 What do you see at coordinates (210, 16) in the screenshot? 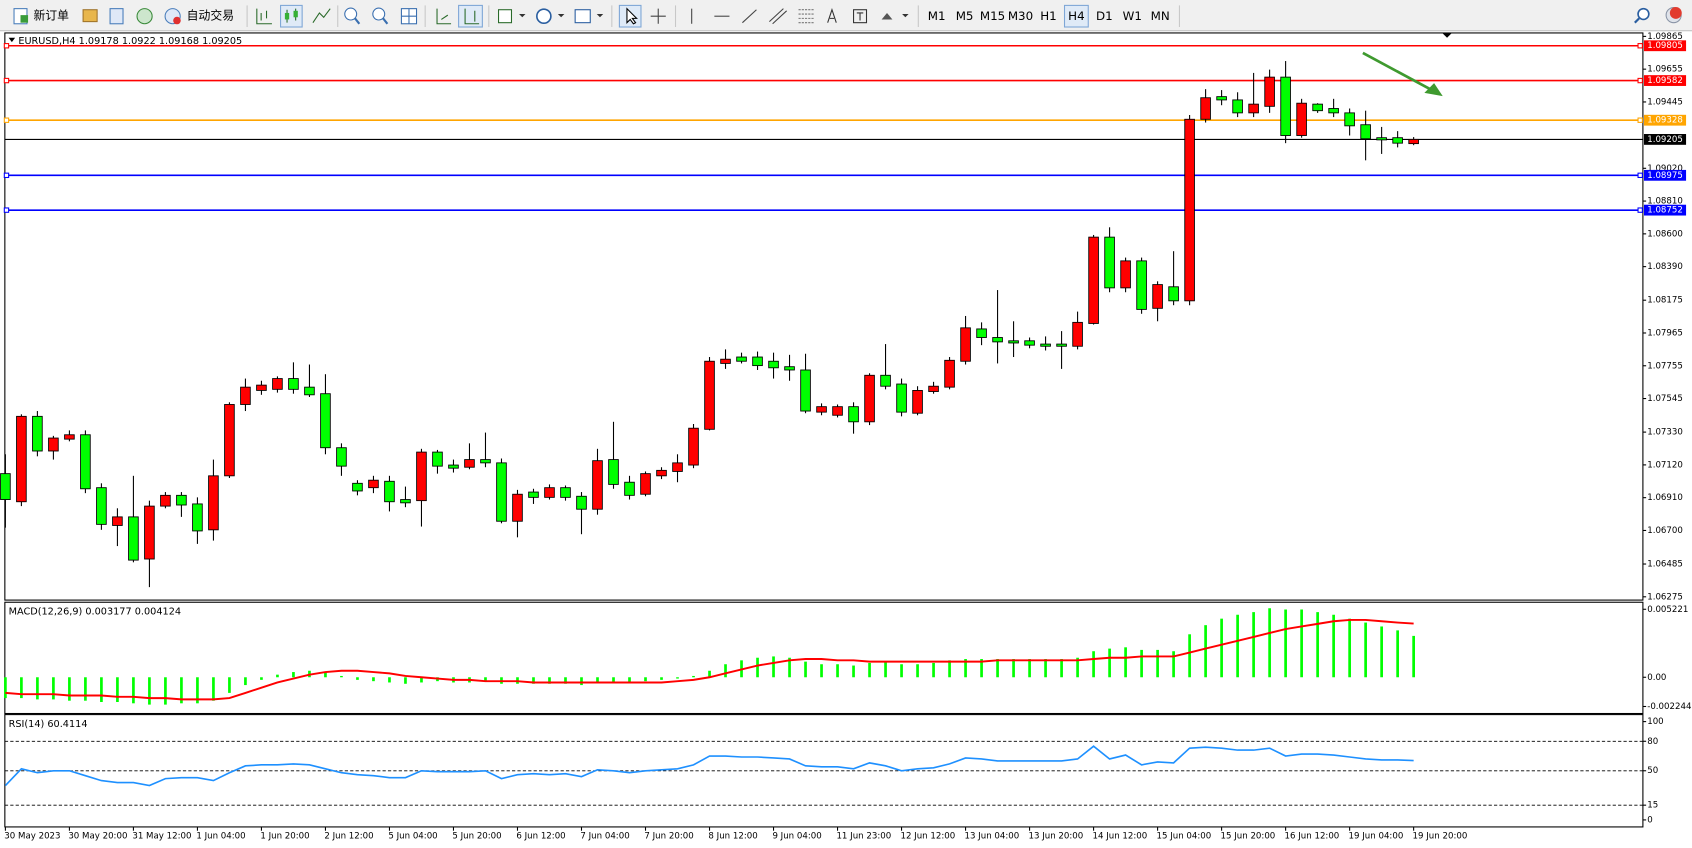
I see `auto-trading-button: 自动交易` at bounding box center [210, 16].